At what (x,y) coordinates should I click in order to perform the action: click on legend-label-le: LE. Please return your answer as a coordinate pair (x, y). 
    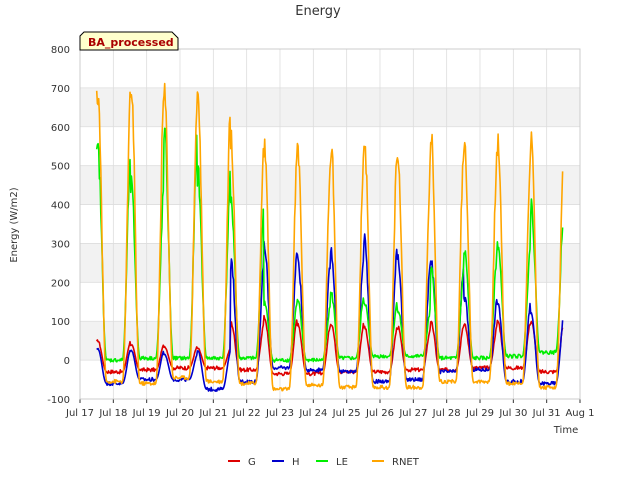
    Looking at the image, I should click on (342, 462).